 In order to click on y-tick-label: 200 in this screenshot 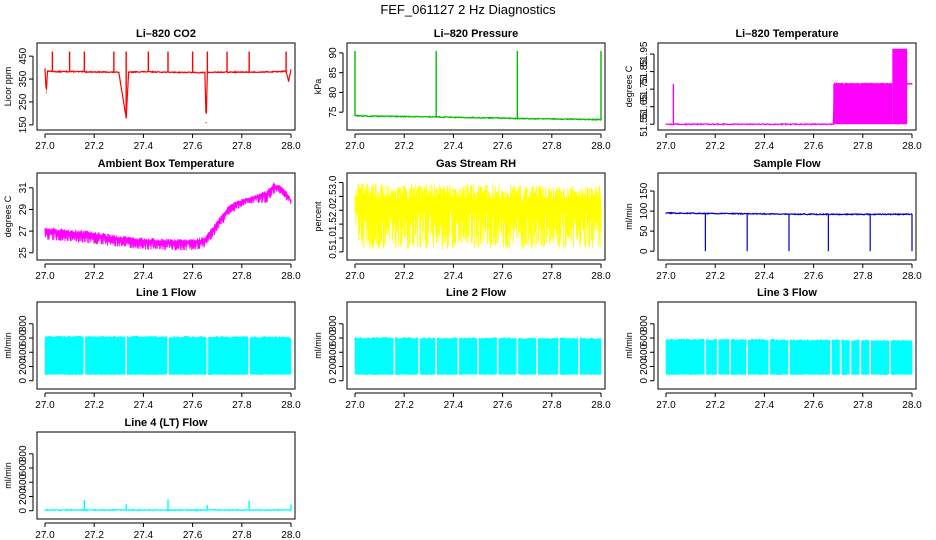, I will do `click(23, 366)`.